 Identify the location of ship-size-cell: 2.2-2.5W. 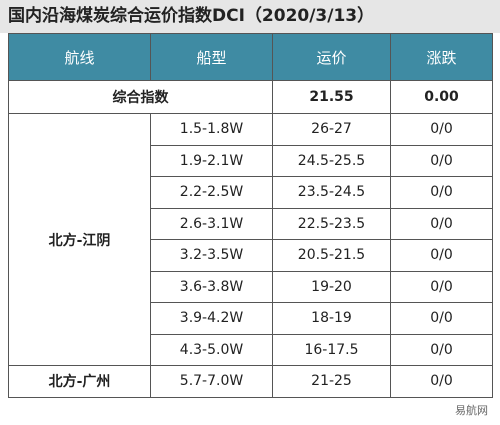
(211, 192).